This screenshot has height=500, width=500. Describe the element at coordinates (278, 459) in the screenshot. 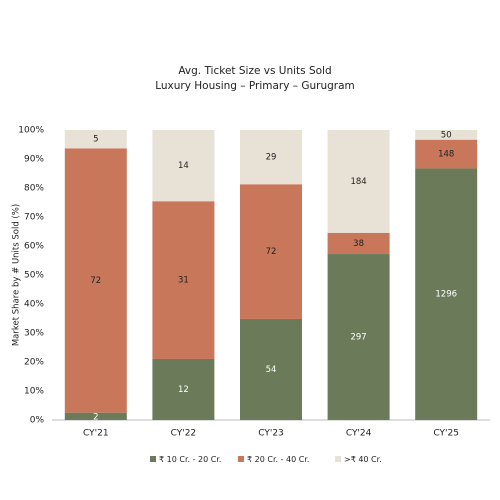

I see `legend-label: ₹ 20 Cr. - 40 Cr.` at that location.